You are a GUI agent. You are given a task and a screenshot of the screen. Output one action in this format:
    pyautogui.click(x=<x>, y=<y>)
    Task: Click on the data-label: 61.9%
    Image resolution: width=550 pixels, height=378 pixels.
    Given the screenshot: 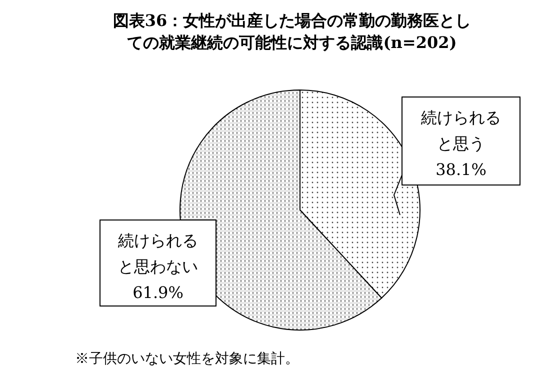 What is the action you would take?
    pyautogui.click(x=158, y=292)
    